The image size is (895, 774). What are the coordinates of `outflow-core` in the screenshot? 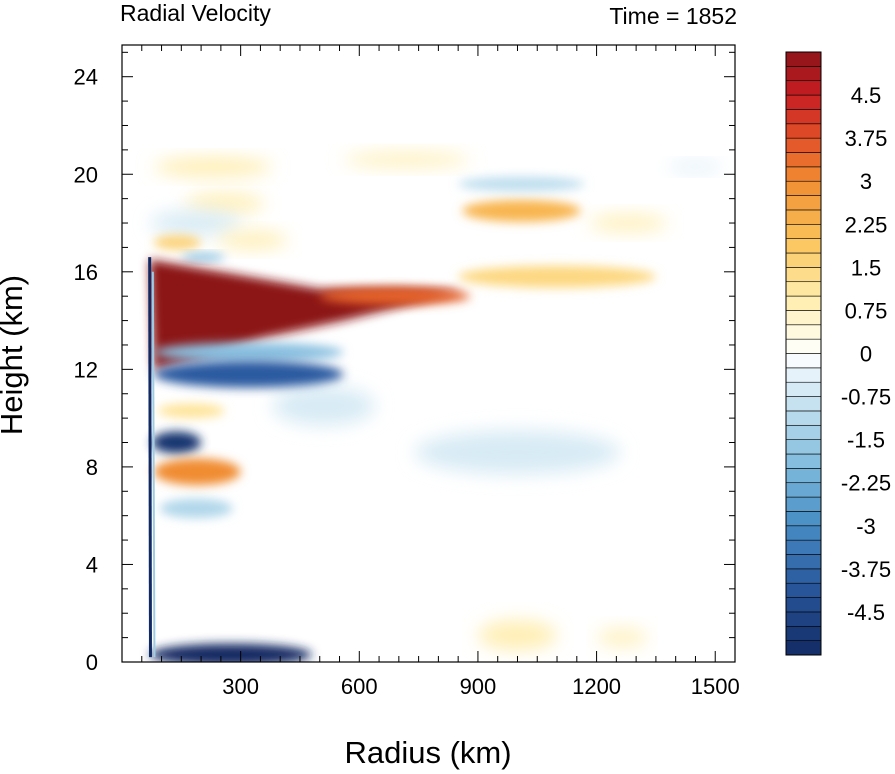 It's located at (306, 314).